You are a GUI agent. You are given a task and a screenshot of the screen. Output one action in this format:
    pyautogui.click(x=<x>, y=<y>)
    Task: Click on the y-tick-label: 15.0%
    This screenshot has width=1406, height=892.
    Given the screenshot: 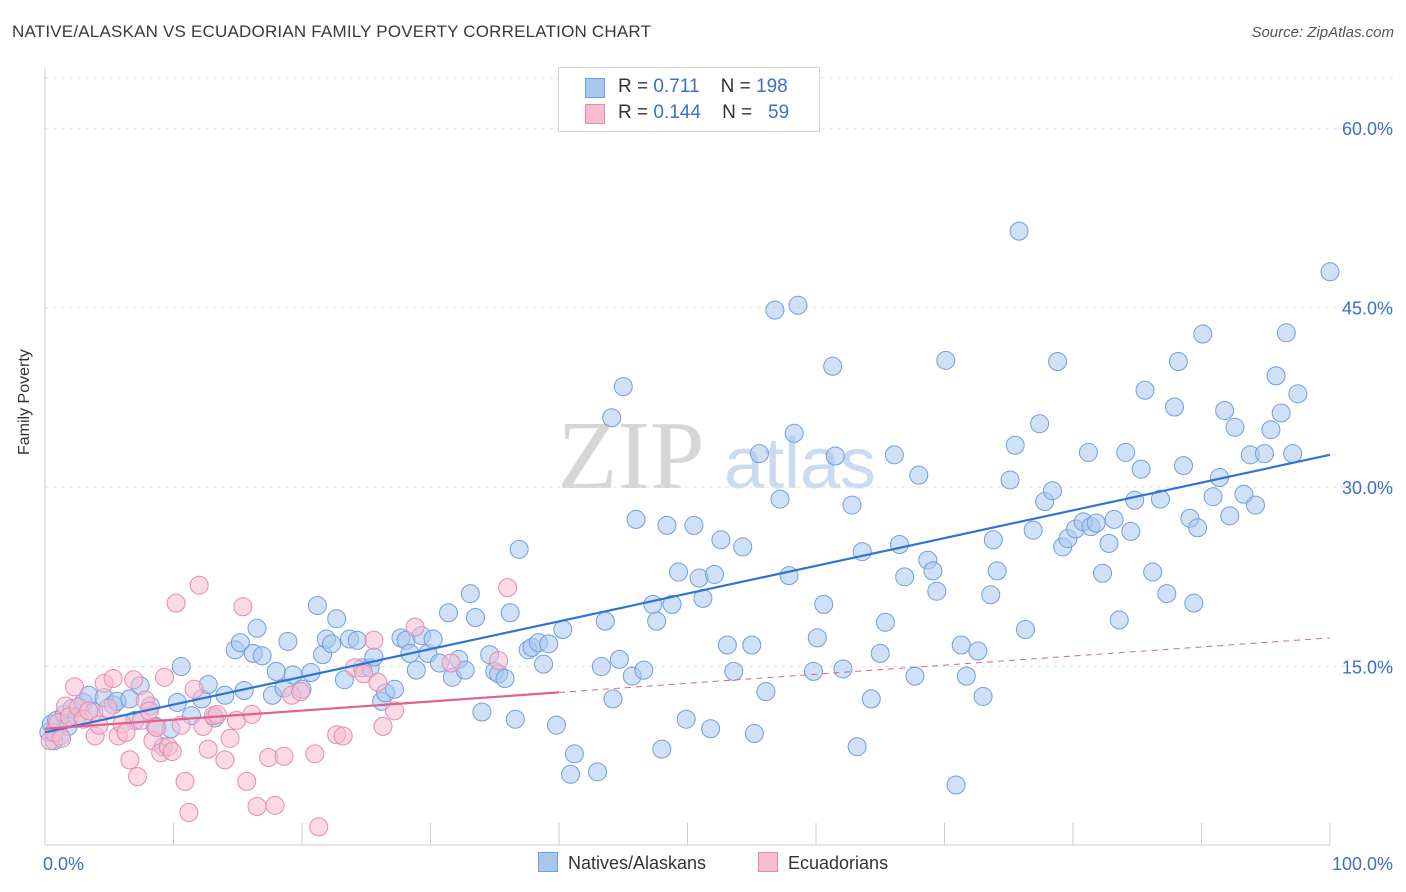 What is the action you would take?
    pyautogui.click(x=1367, y=668)
    